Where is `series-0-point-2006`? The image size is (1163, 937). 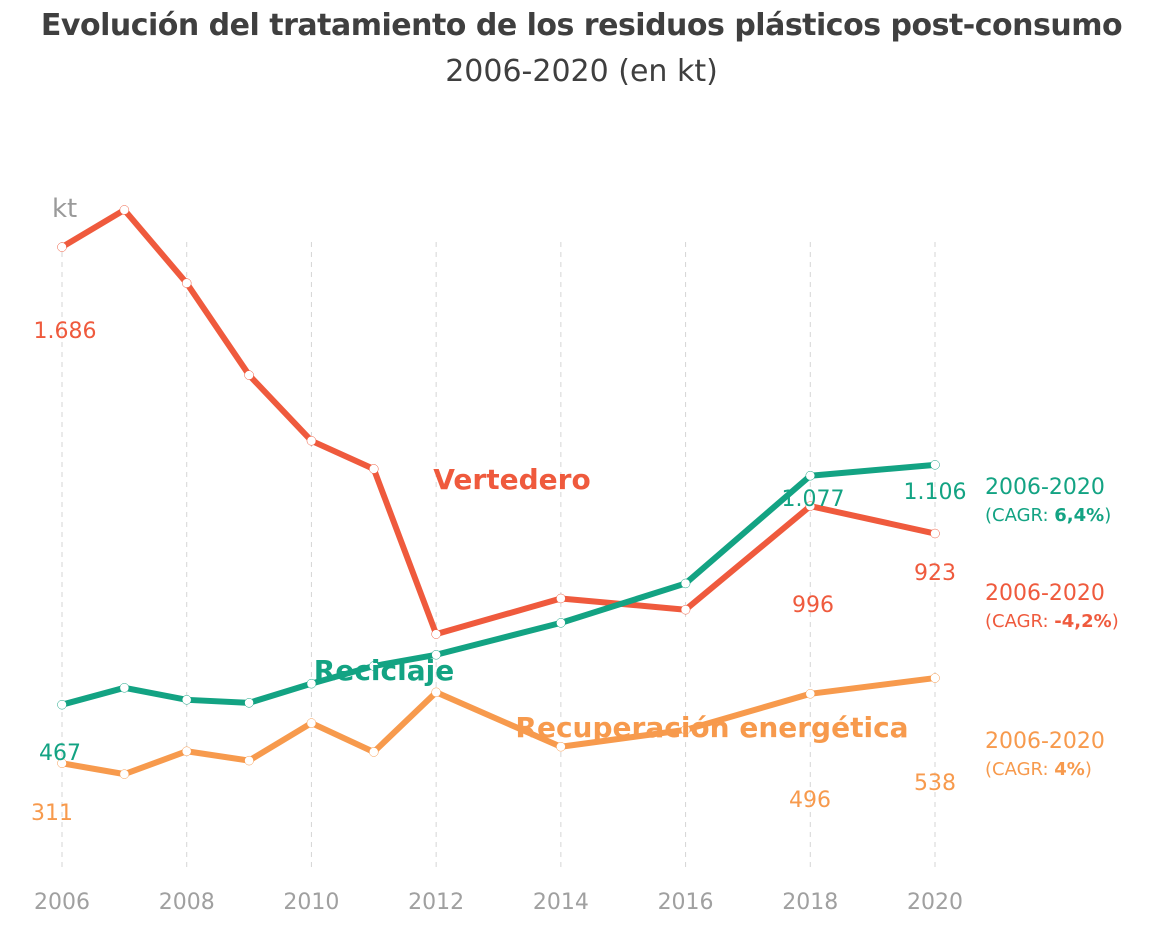 series-0-point-2006 is located at coordinates (62, 247).